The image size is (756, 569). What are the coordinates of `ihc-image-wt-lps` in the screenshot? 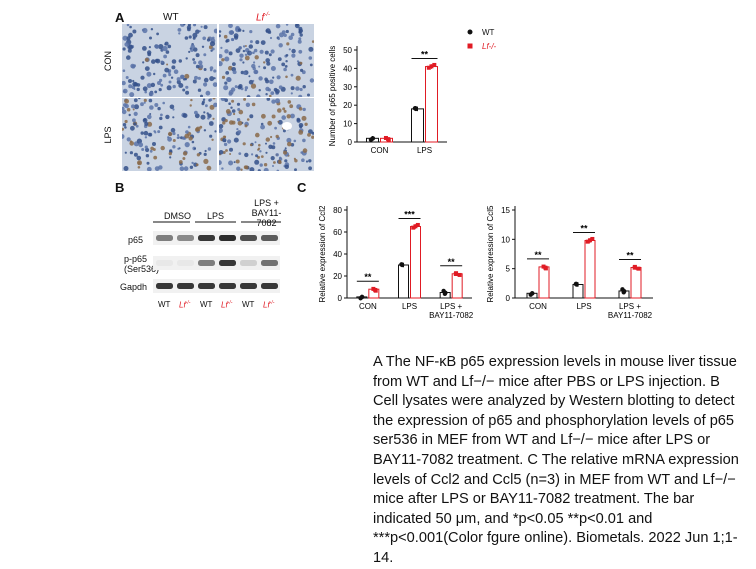 It's located at (169, 134).